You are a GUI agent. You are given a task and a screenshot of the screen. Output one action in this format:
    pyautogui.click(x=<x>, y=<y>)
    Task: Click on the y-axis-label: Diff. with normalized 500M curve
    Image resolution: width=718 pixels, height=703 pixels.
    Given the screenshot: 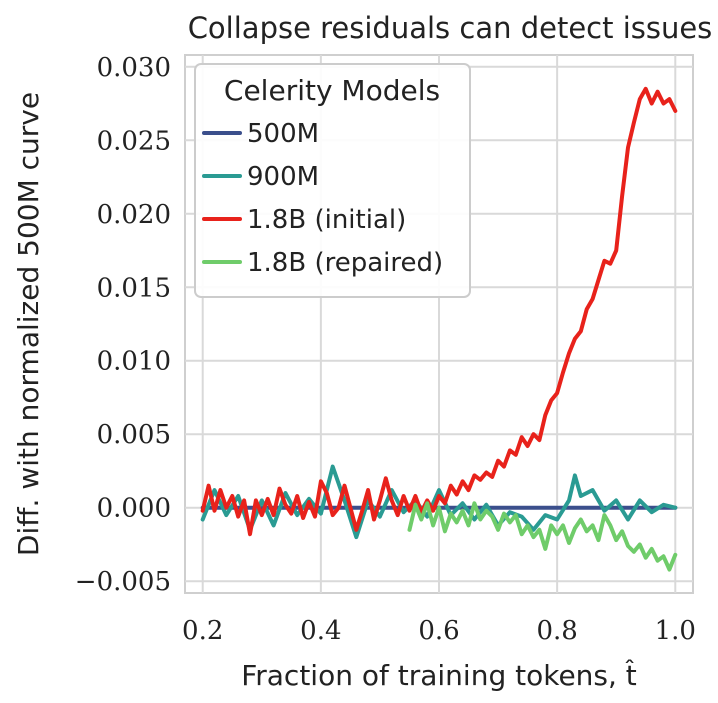 What is the action you would take?
    pyautogui.click(x=28, y=324)
    